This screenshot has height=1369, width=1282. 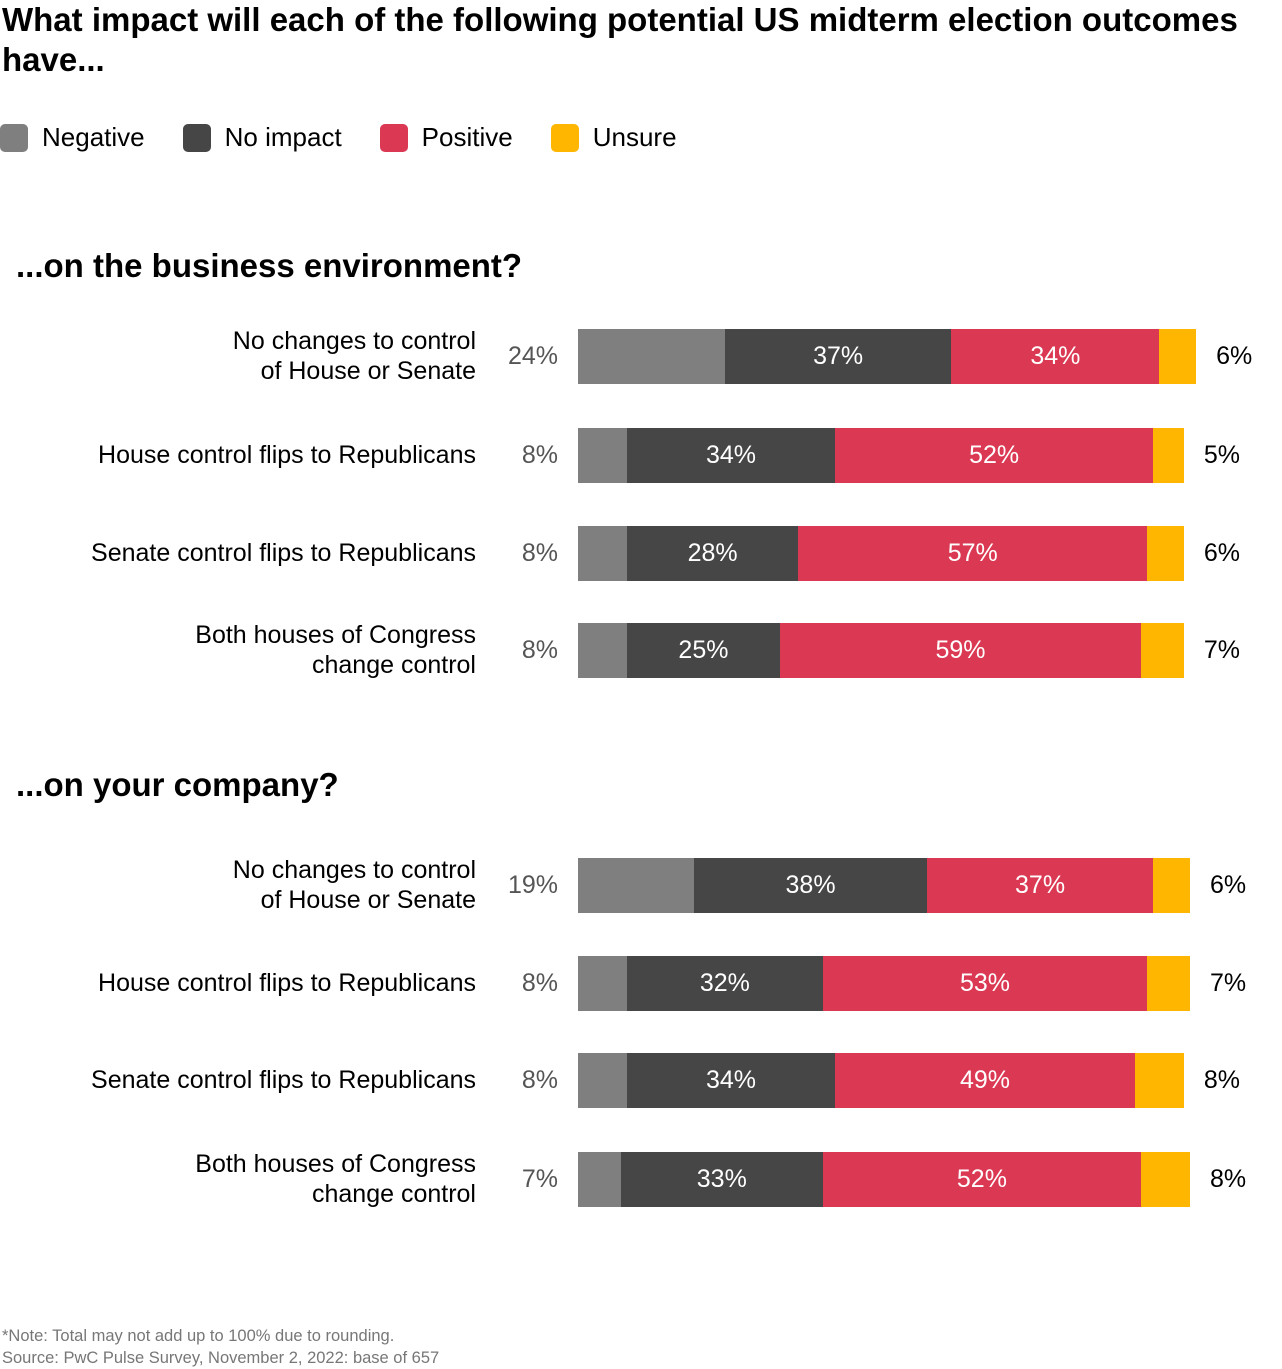 What do you see at coordinates (283, 137) in the screenshot?
I see `legend-label: No impact` at bounding box center [283, 137].